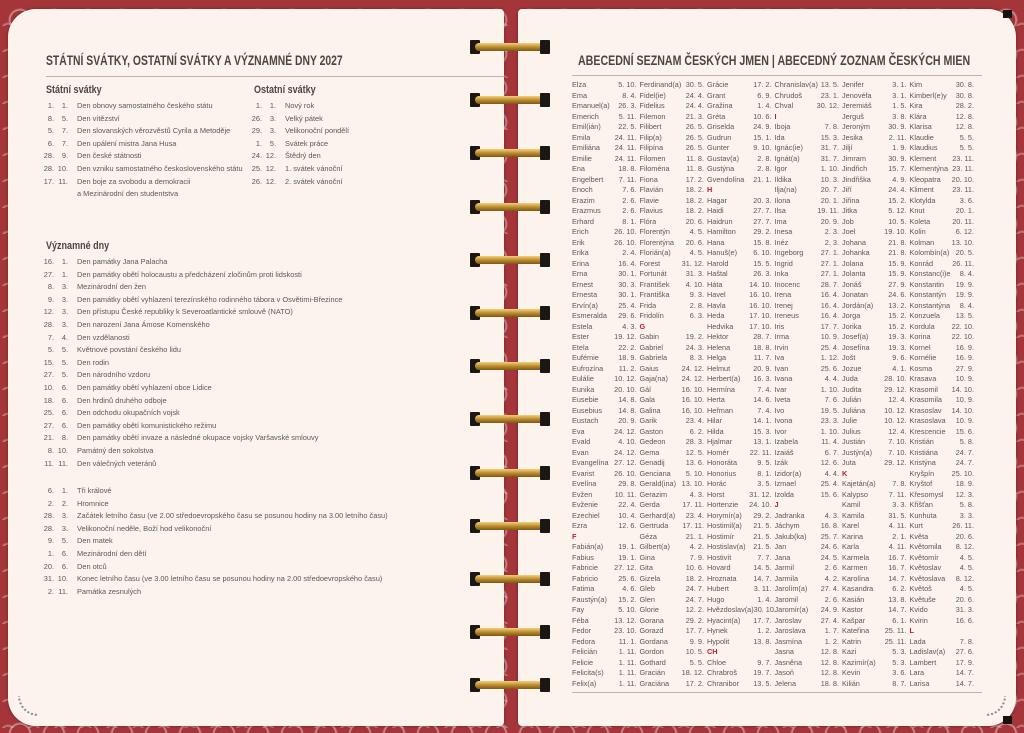 The height and width of the screenshot is (733, 1024). What do you see at coordinates (674, 516) in the screenshot?
I see `name-row: Gerhard(a) 23. 4.` at bounding box center [674, 516].